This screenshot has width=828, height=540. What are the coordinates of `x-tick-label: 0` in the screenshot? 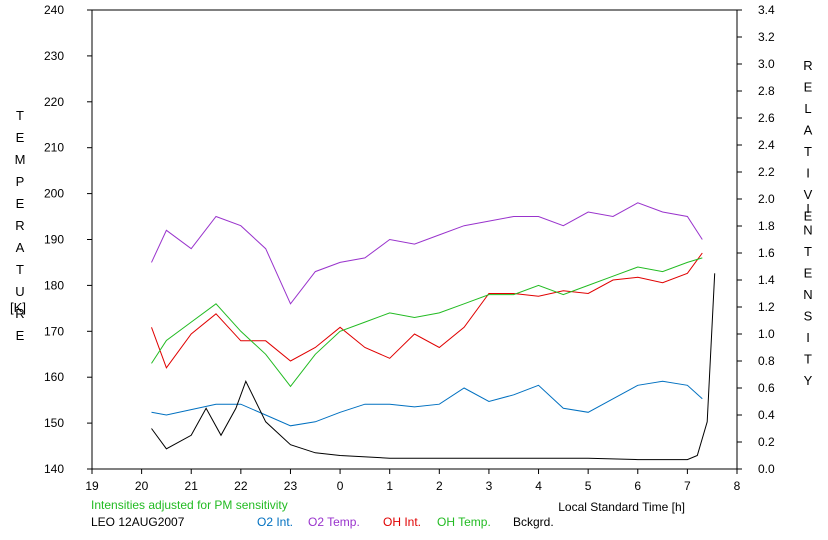 It's located at (340, 486).